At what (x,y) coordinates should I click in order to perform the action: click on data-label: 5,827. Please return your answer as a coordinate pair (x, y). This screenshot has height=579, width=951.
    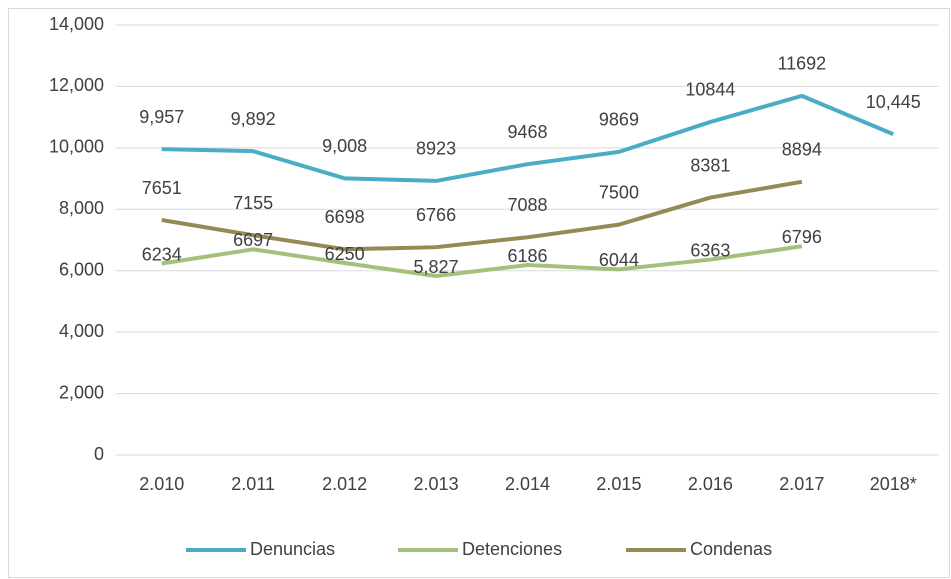
    Looking at the image, I should click on (436, 267).